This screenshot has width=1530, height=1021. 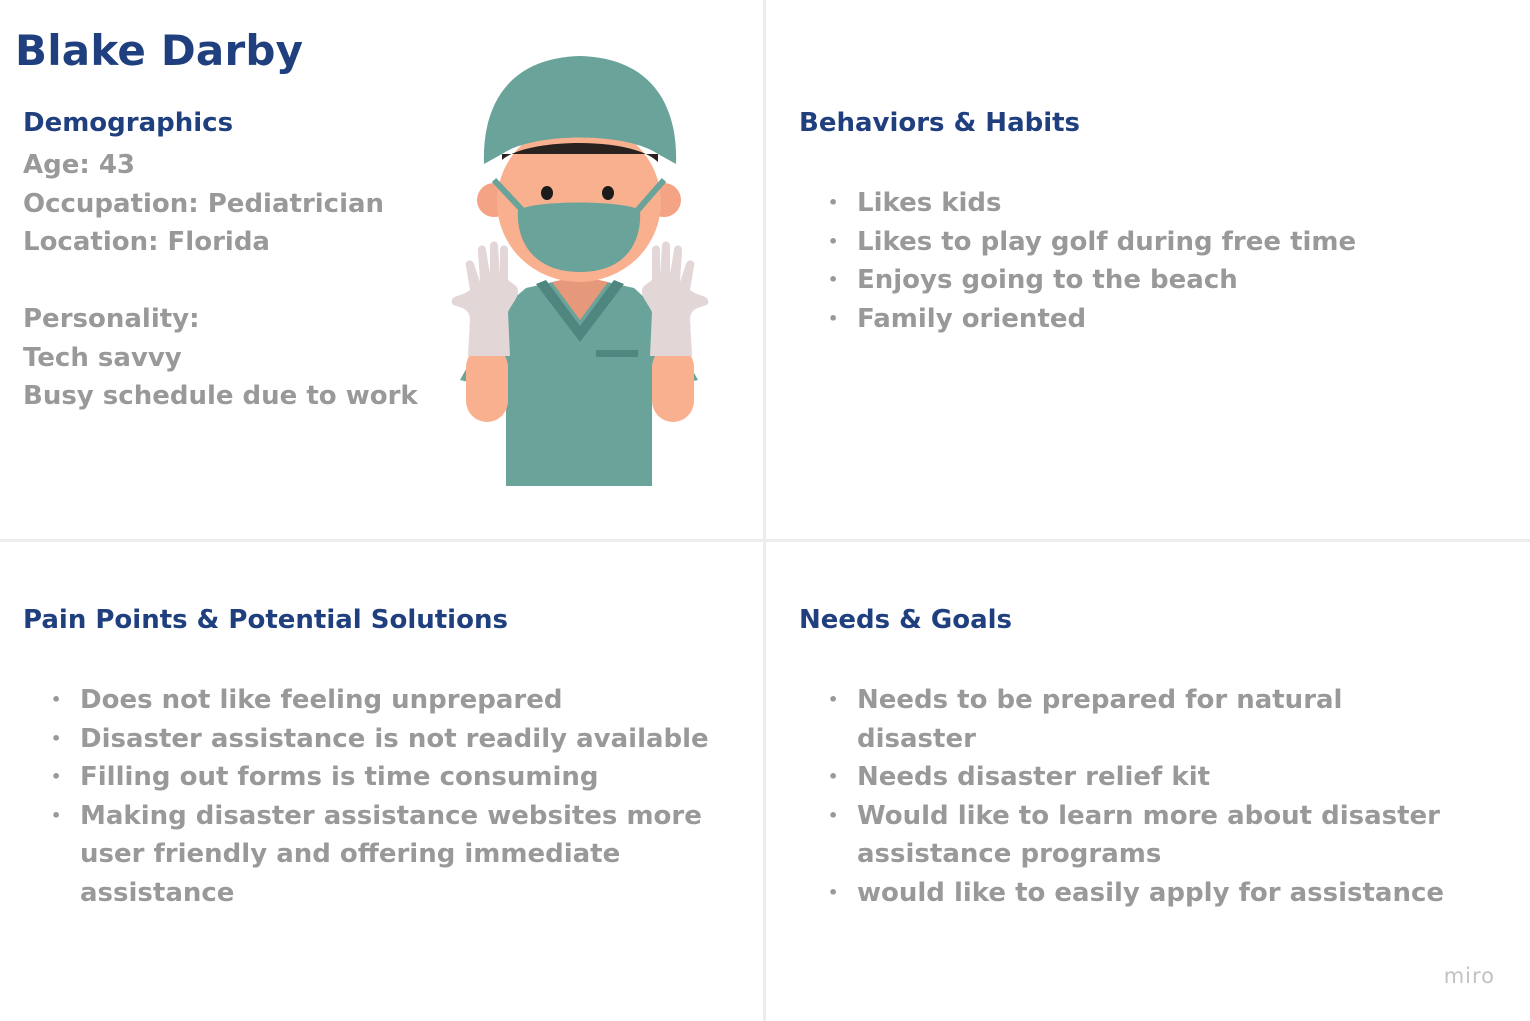 I want to click on left-glove-icon, so click(x=485, y=298).